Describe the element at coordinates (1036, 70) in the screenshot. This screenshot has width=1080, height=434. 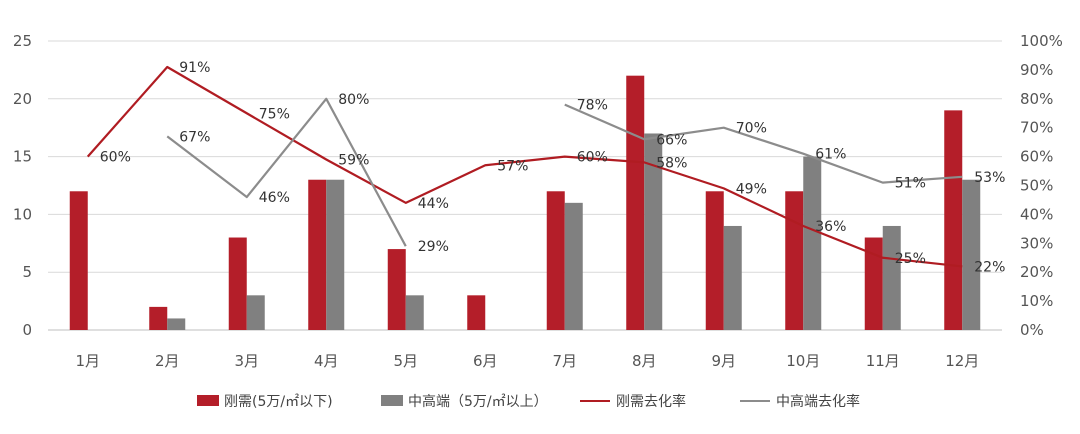
I see `y-right-tick-label: 90%` at that location.